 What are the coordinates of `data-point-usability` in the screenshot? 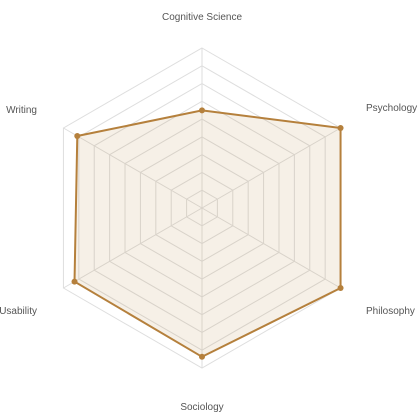 It's located at (74, 281).